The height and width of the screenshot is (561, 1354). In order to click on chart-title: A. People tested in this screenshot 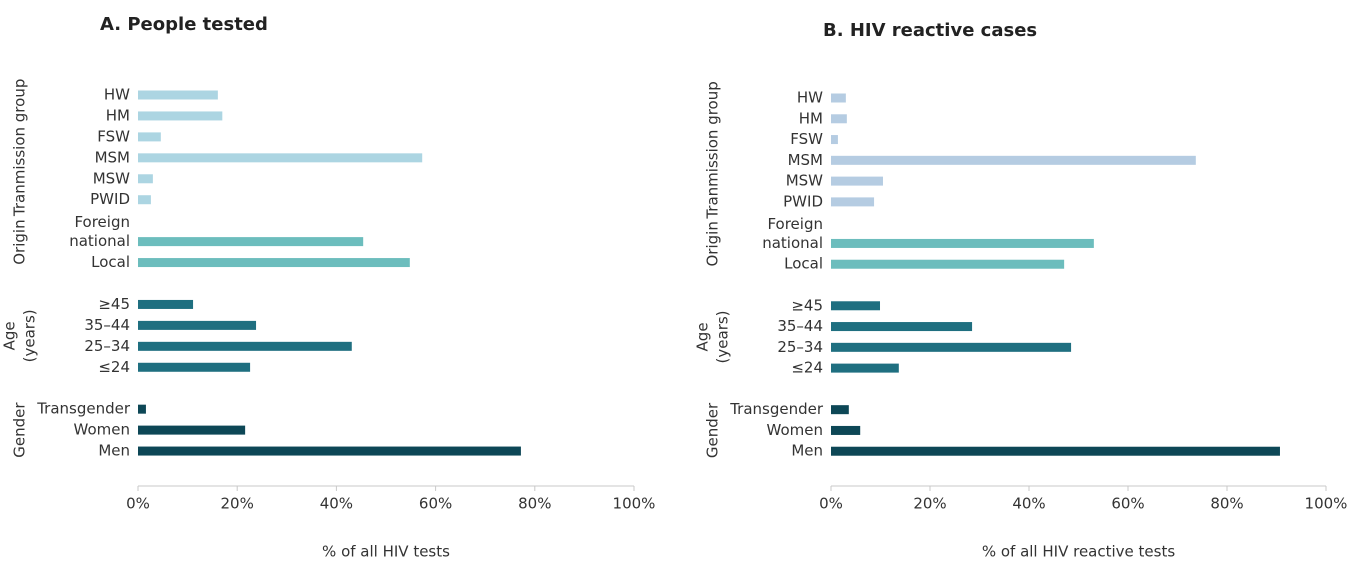, I will do `click(184, 24)`.